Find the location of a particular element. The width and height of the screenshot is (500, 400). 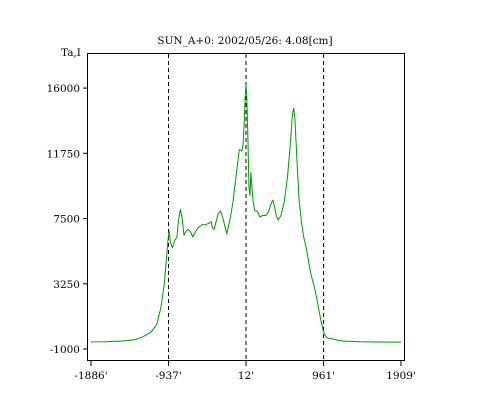

y-tick-label-0: 16000 is located at coordinates (63, 89).